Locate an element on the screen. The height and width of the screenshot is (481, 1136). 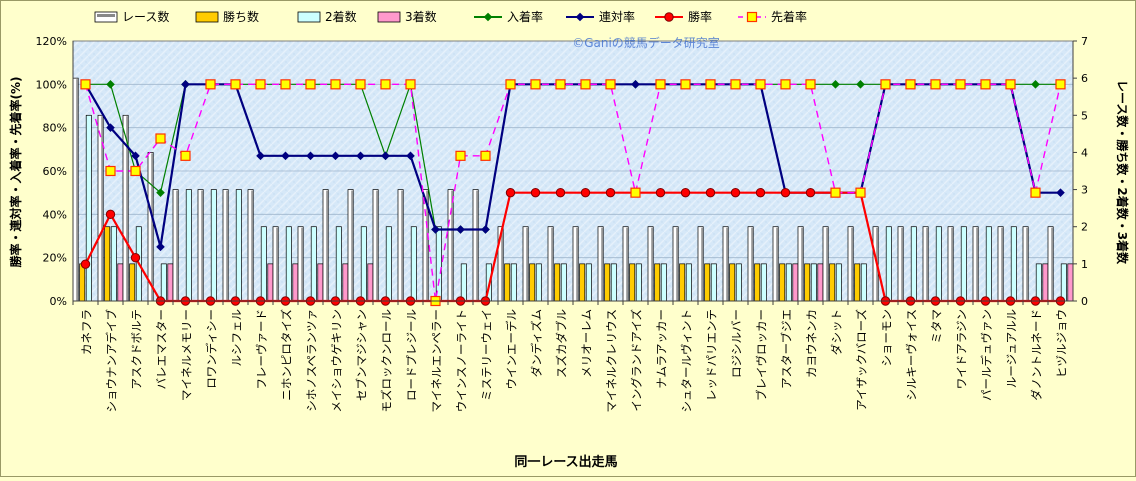
legend-label: 先着率 is located at coordinates (789, 16).